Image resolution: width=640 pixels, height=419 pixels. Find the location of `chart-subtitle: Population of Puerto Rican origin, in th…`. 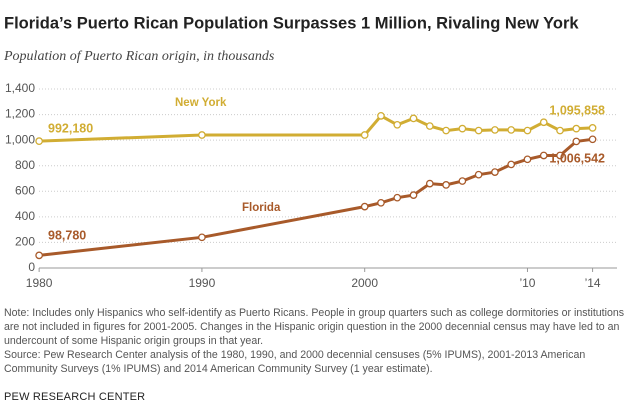

chart-subtitle: Population of Puerto Rican origin, in th… is located at coordinates (139, 56).